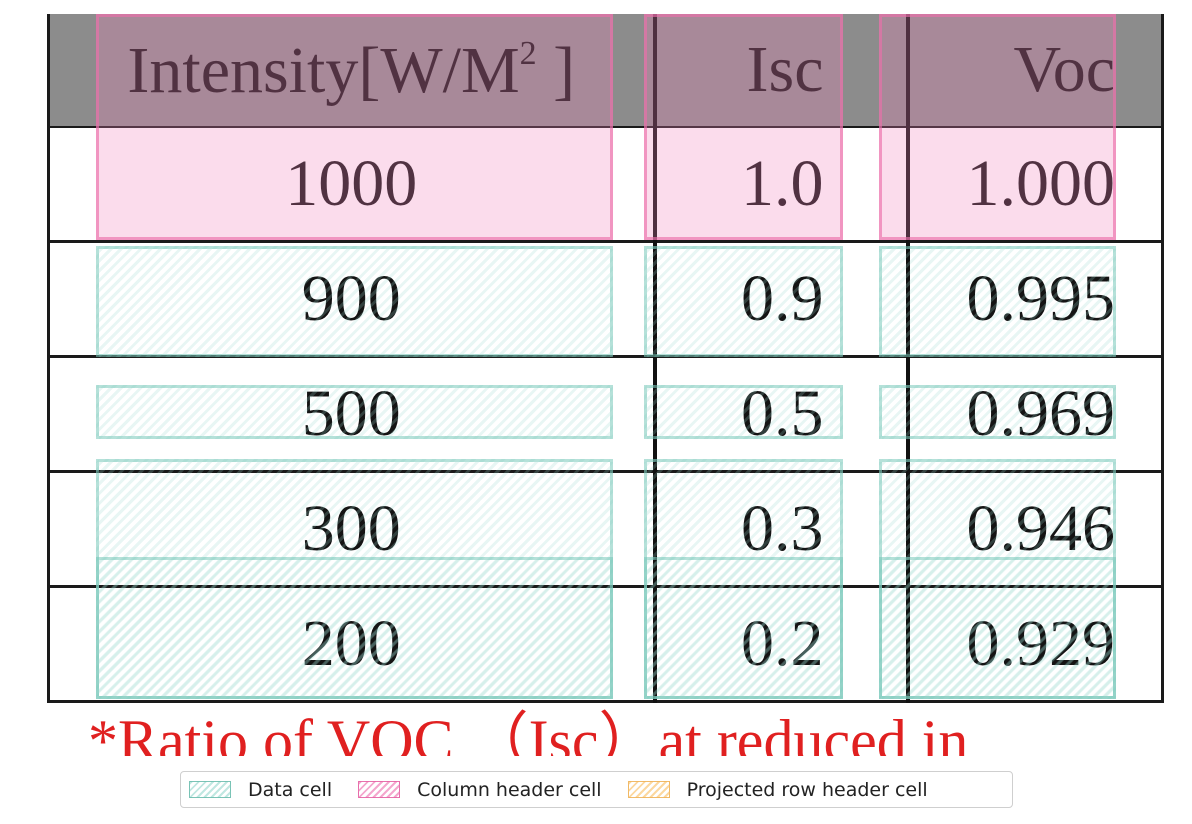  Describe the element at coordinates (1035, 529) in the screenshot. I see `cell-voc: 0.946` at that location.